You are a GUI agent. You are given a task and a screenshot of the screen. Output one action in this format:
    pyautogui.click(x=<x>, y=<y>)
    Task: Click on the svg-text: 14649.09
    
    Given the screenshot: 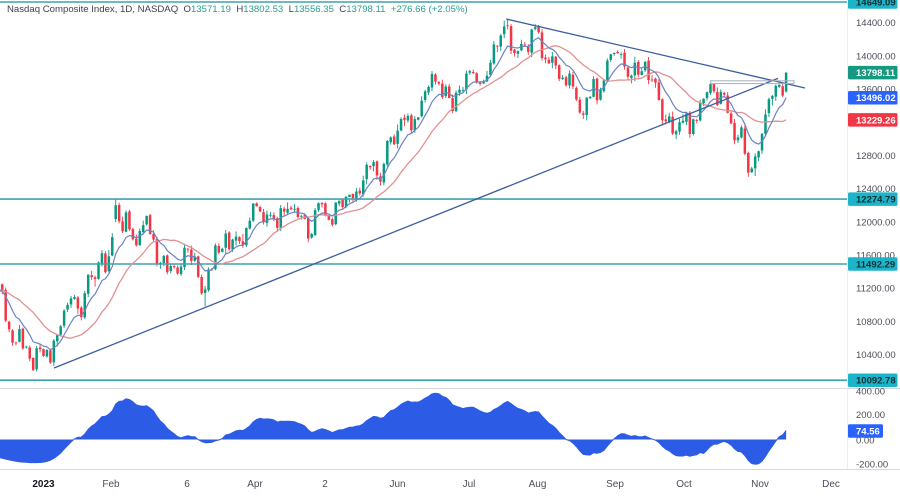 What is the action you would take?
    pyautogui.click(x=876, y=4)
    